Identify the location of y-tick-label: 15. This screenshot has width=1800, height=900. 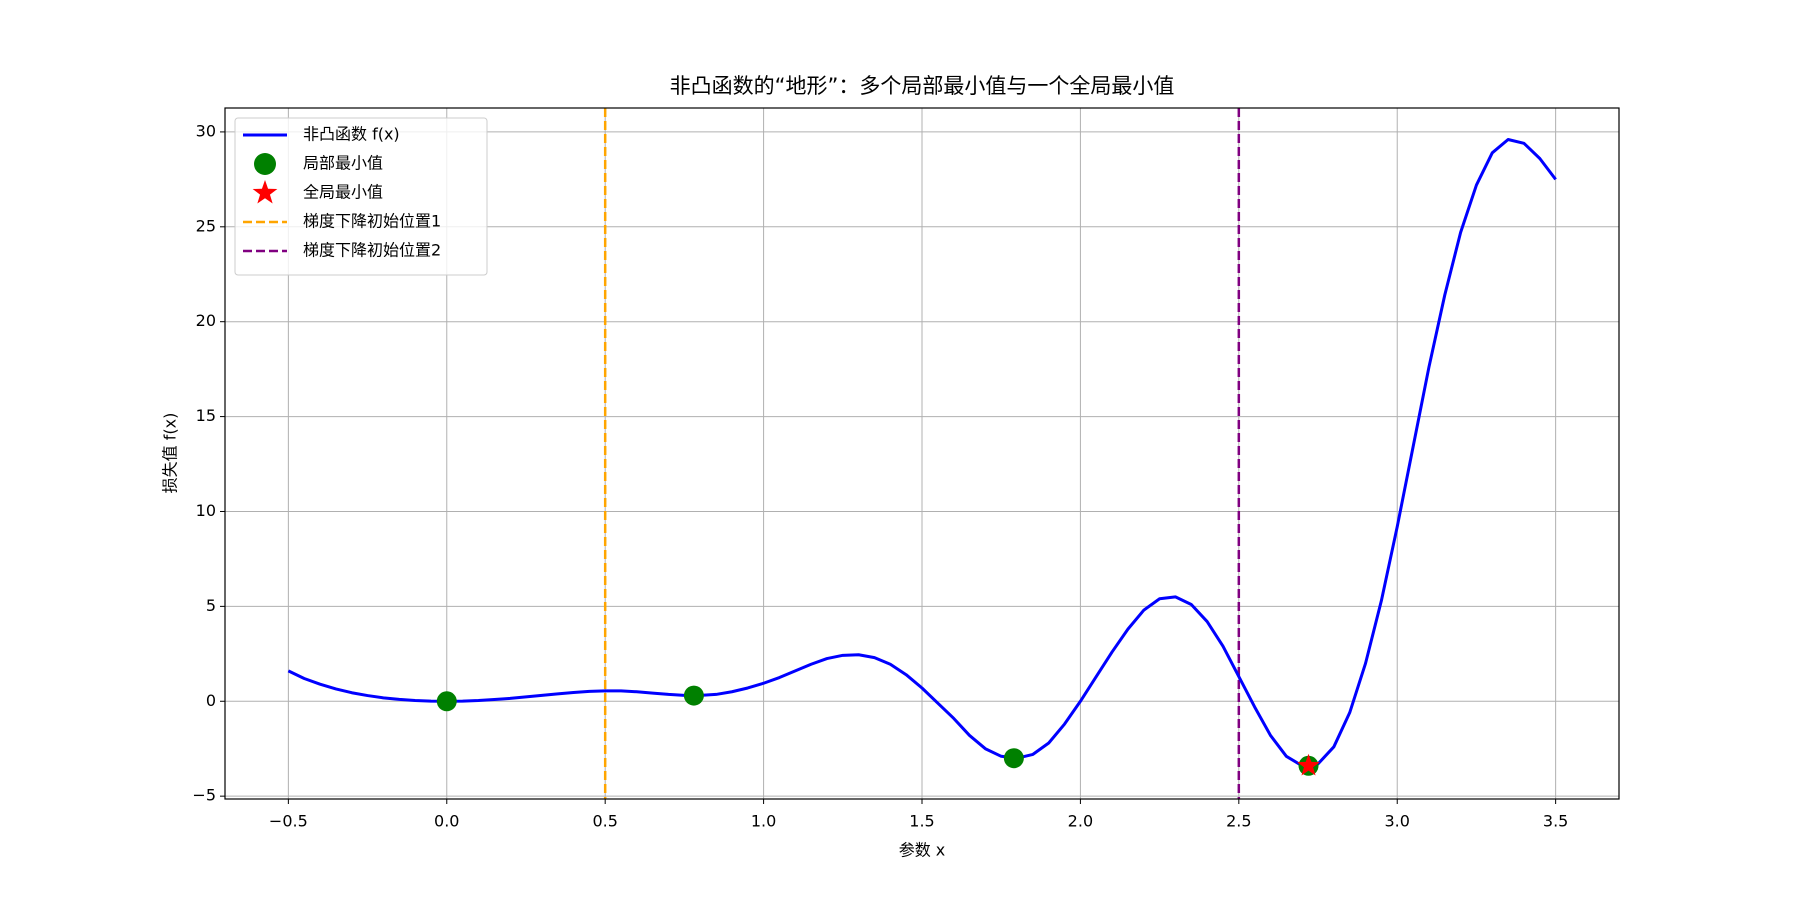
(206, 415).